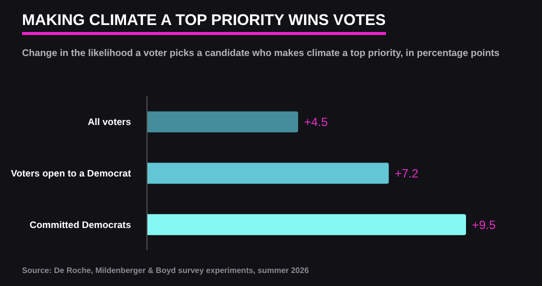 The height and width of the screenshot is (286, 542). What do you see at coordinates (316, 122) in the screenshot?
I see `data-label: +4.5` at bounding box center [316, 122].